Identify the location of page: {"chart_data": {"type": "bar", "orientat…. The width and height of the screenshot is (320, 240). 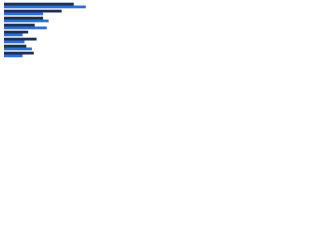
(50, 35).